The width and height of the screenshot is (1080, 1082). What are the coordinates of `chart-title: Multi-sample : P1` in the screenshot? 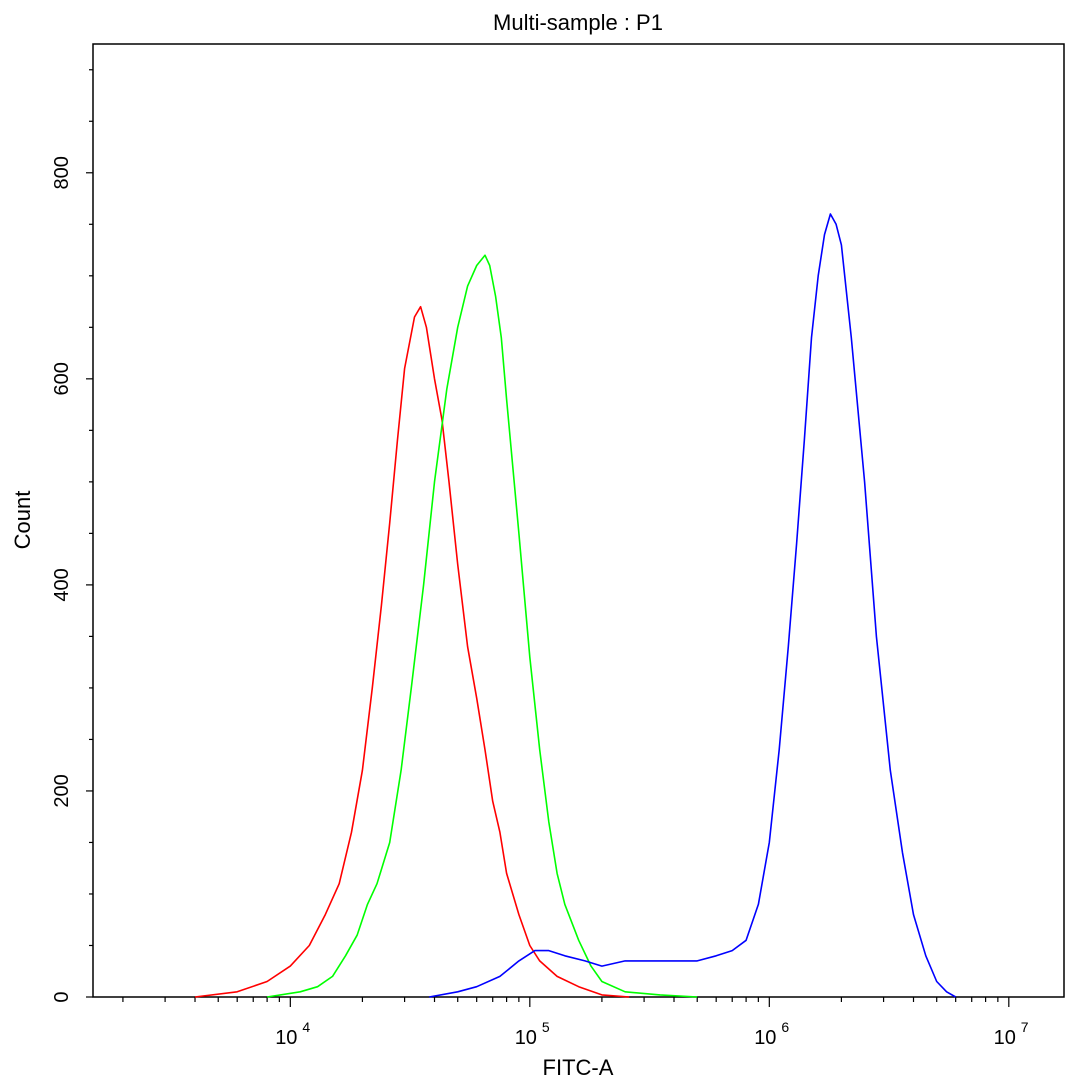 It's located at (578, 22).